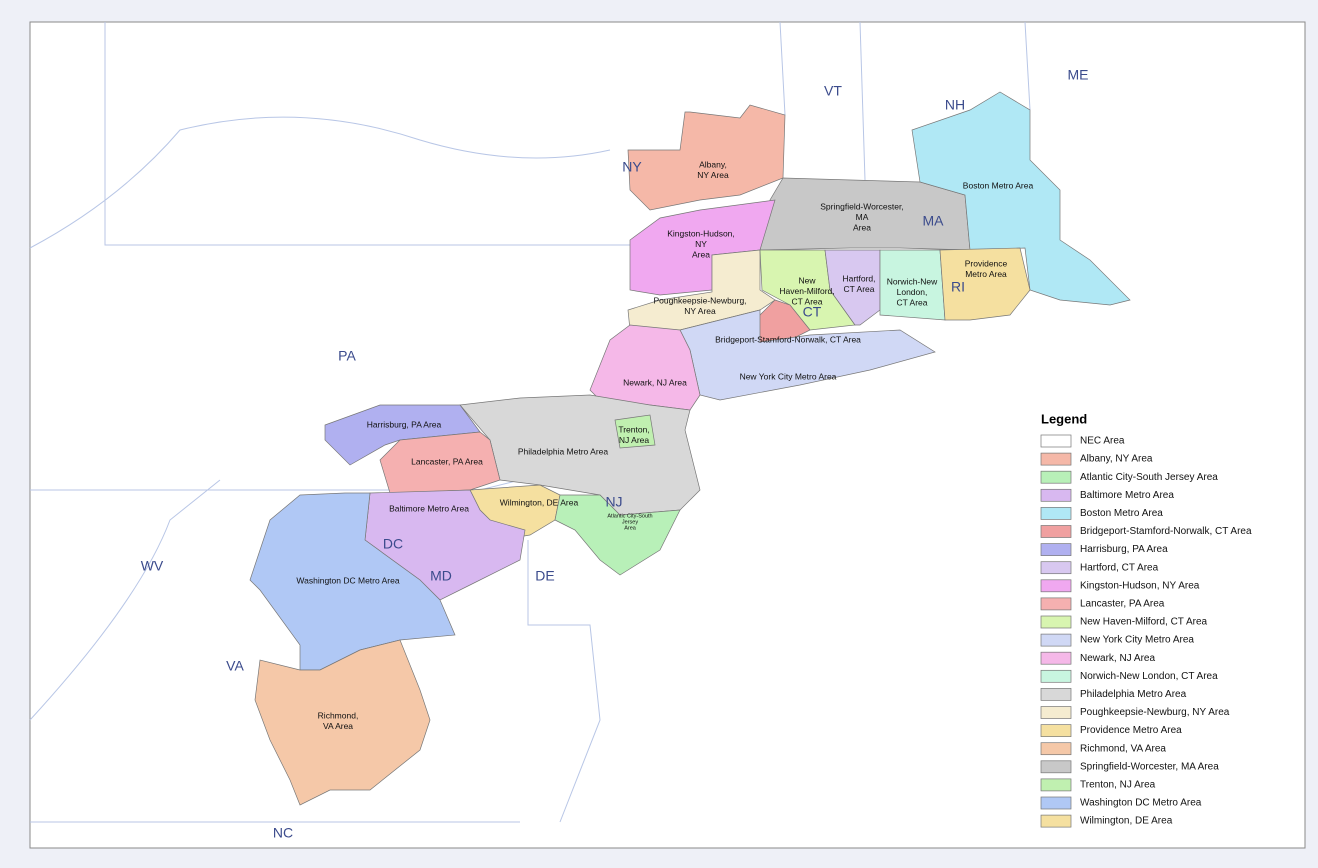 The width and height of the screenshot is (1318, 868). I want to click on region-label: Metro Area, so click(986, 274).